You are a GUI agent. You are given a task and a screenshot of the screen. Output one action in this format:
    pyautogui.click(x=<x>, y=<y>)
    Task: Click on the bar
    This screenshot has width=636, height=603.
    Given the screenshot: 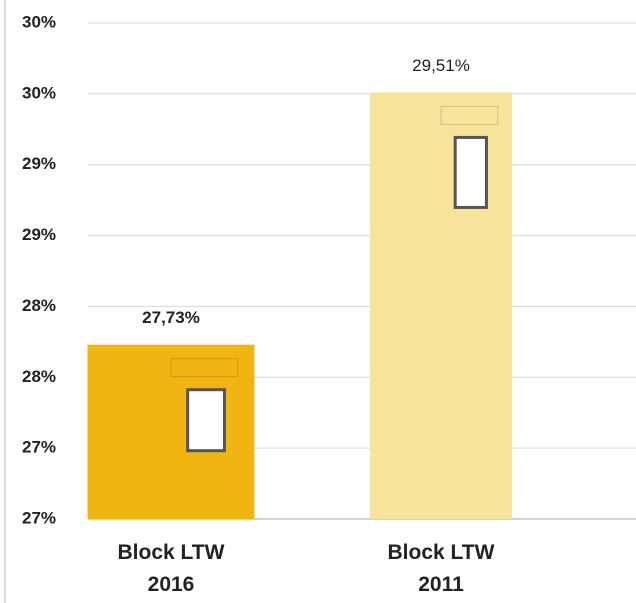 What is the action you would take?
    pyautogui.click(x=171, y=431)
    